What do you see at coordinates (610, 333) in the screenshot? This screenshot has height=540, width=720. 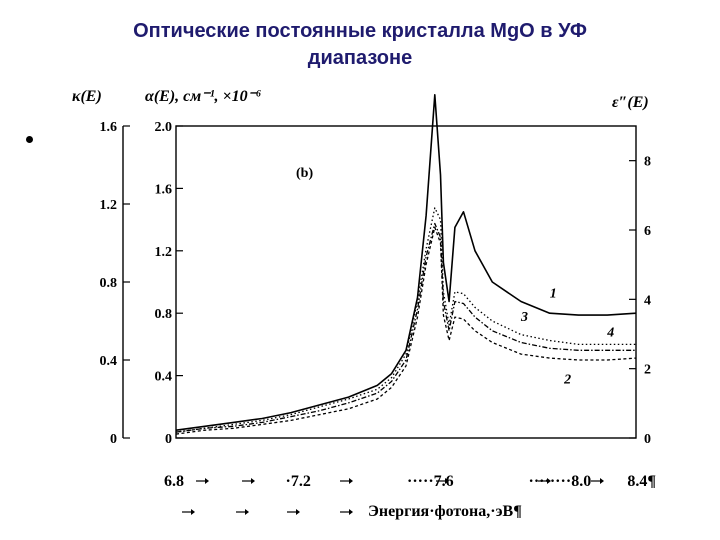 I see `series-label-4: 4` at bounding box center [610, 333].